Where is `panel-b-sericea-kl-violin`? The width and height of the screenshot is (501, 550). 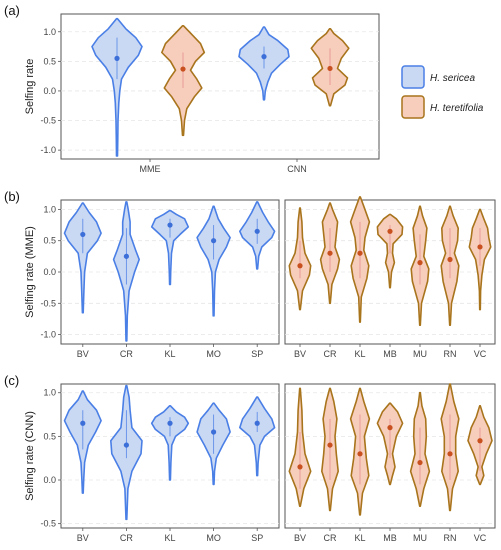 panel-b-sericea-kl-violin is located at coordinates (170, 247).